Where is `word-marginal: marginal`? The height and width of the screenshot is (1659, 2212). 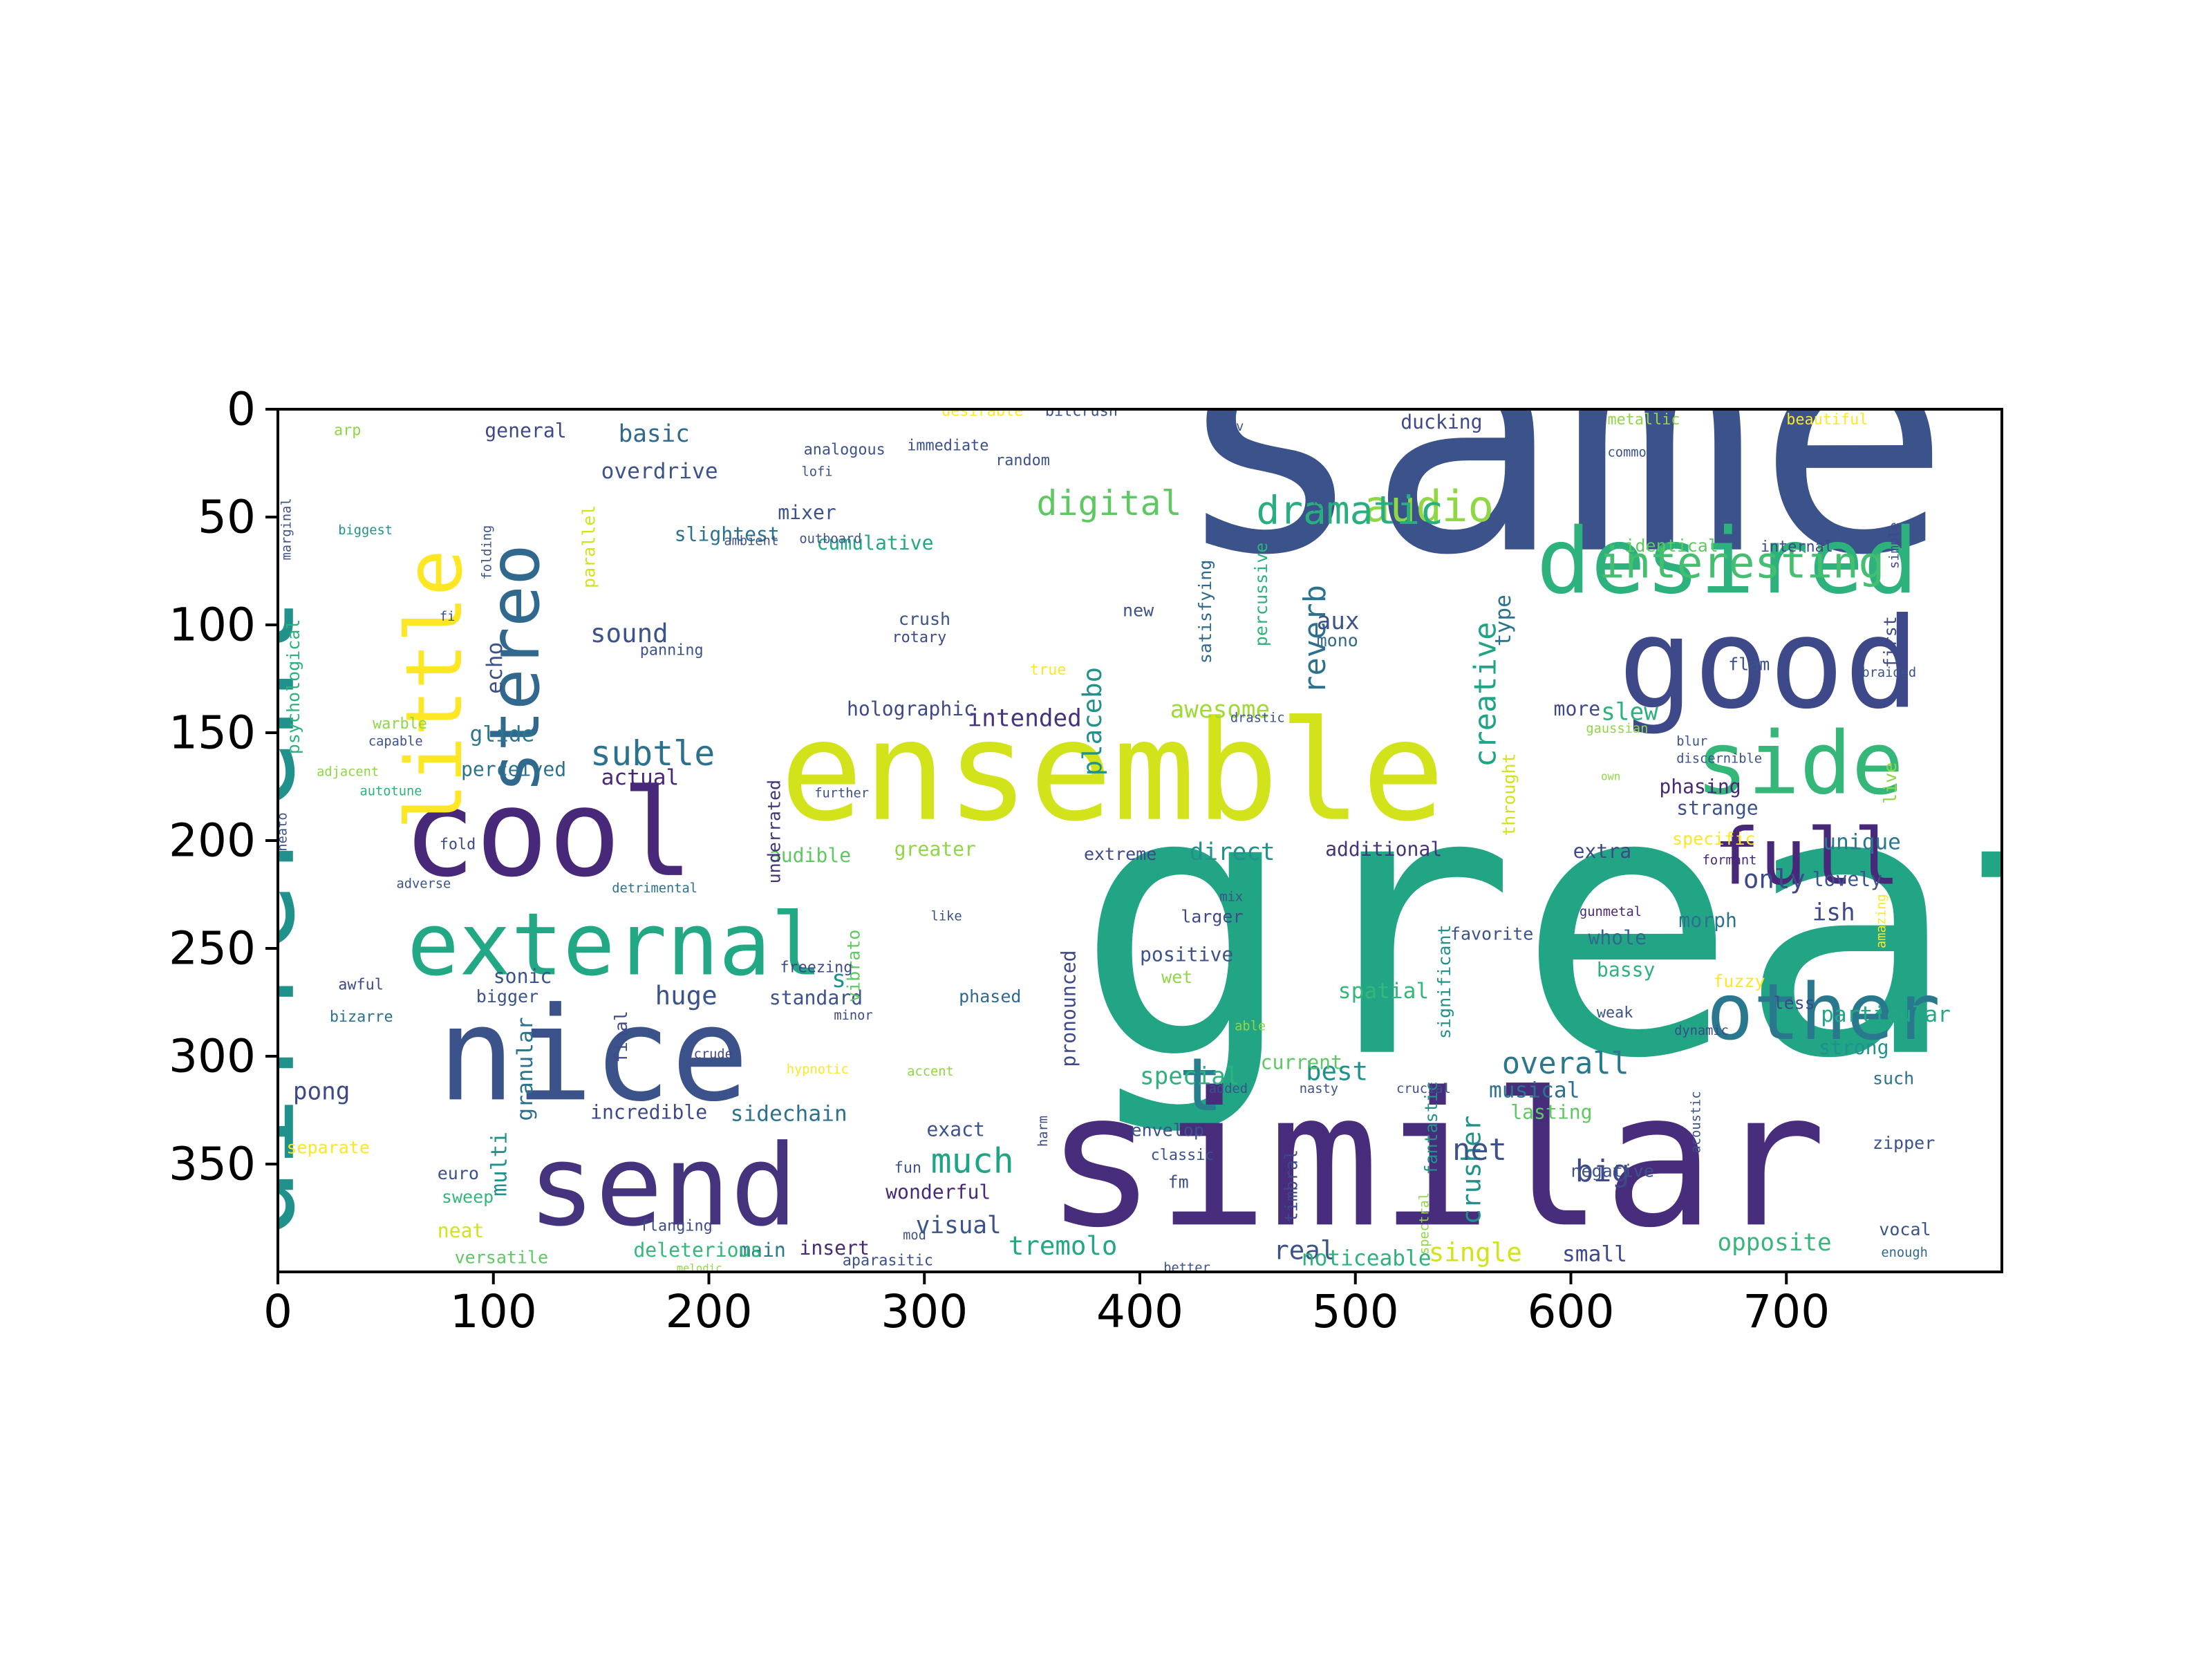
word-marginal: marginal is located at coordinates (287, 529).